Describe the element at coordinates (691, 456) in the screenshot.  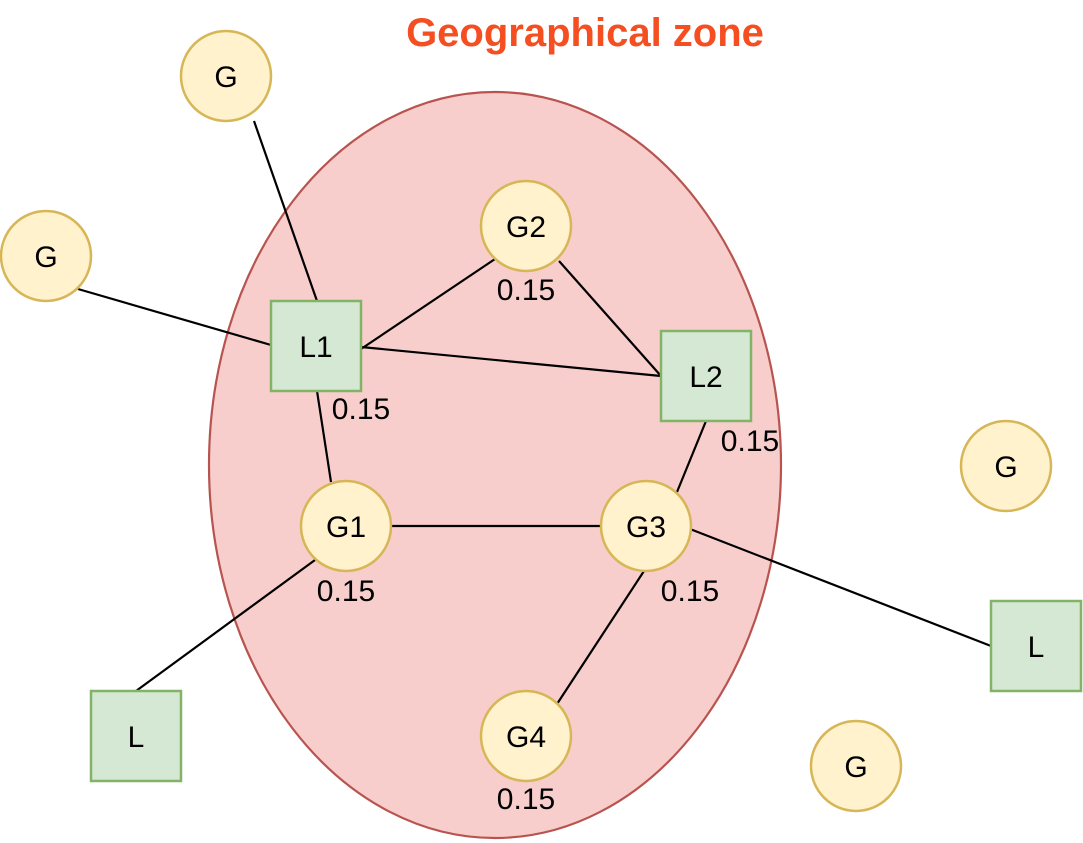
I see `edge-l2-g3` at that location.